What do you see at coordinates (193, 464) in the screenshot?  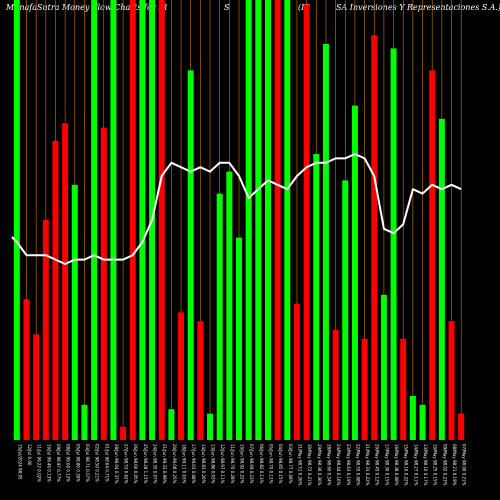 I see `x-tick-label: 17/Jun 99.03 0.08%` at bounding box center [193, 464].